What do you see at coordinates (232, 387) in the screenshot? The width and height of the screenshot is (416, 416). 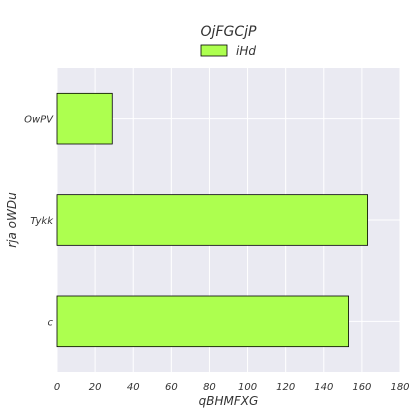 I see `x-tick-labels: 0 20 40 60 80 100 120 140 160 180` at bounding box center [232, 387].